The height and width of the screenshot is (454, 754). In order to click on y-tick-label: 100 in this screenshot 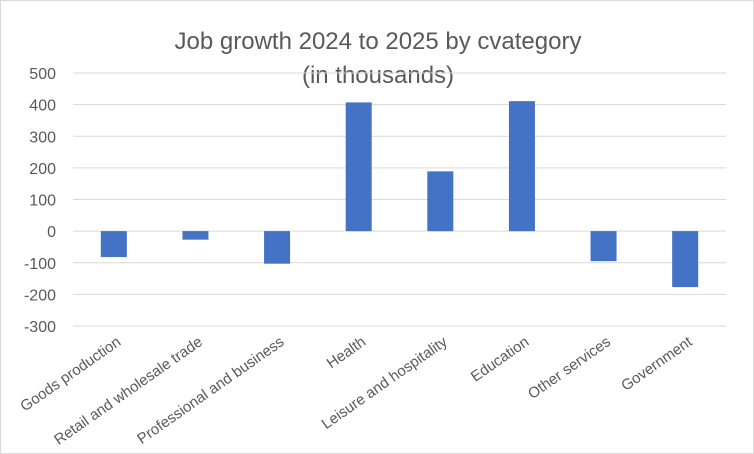, I will do `click(42, 201)`.